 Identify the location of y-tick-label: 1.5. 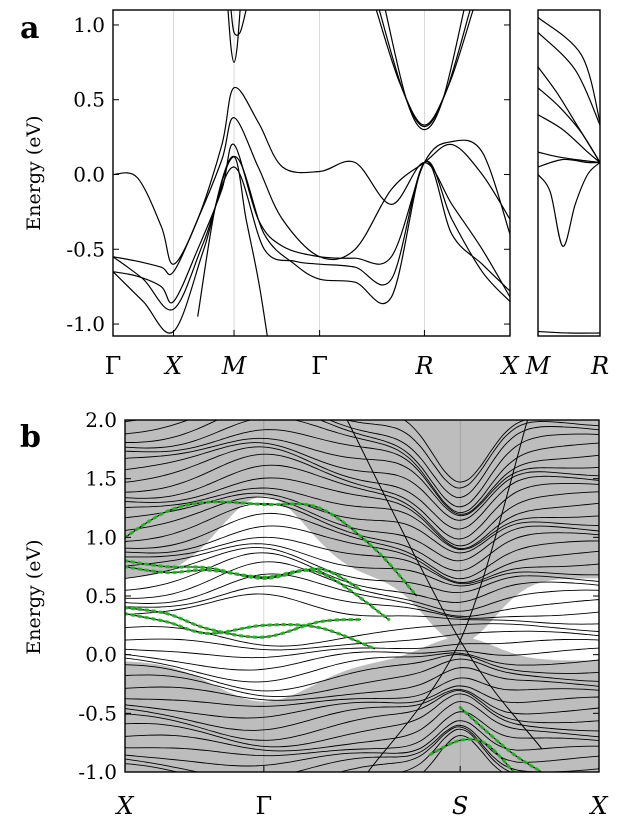
(101, 479).